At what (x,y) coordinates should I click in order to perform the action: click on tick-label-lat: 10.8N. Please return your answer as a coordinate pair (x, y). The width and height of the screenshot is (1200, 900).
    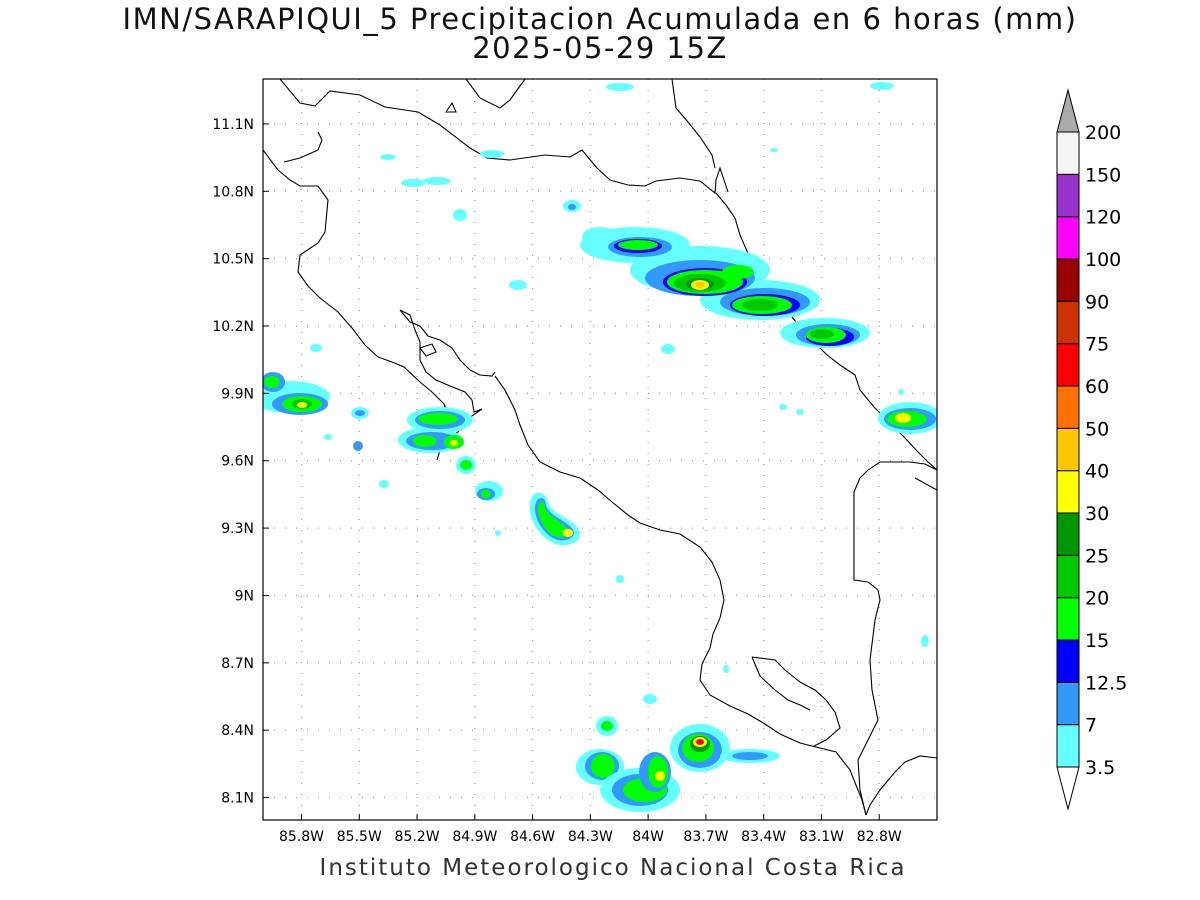
    Looking at the image, I should click on (233, 192).